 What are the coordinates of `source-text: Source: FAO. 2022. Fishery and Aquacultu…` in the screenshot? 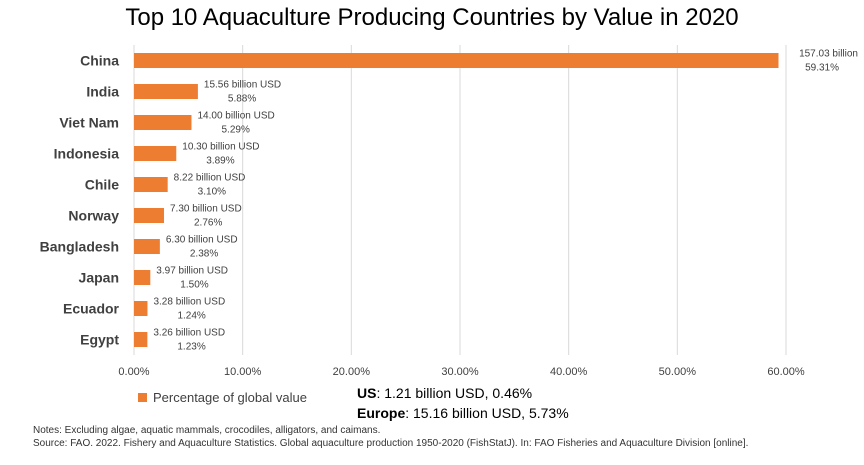 It's located at (391, 443).